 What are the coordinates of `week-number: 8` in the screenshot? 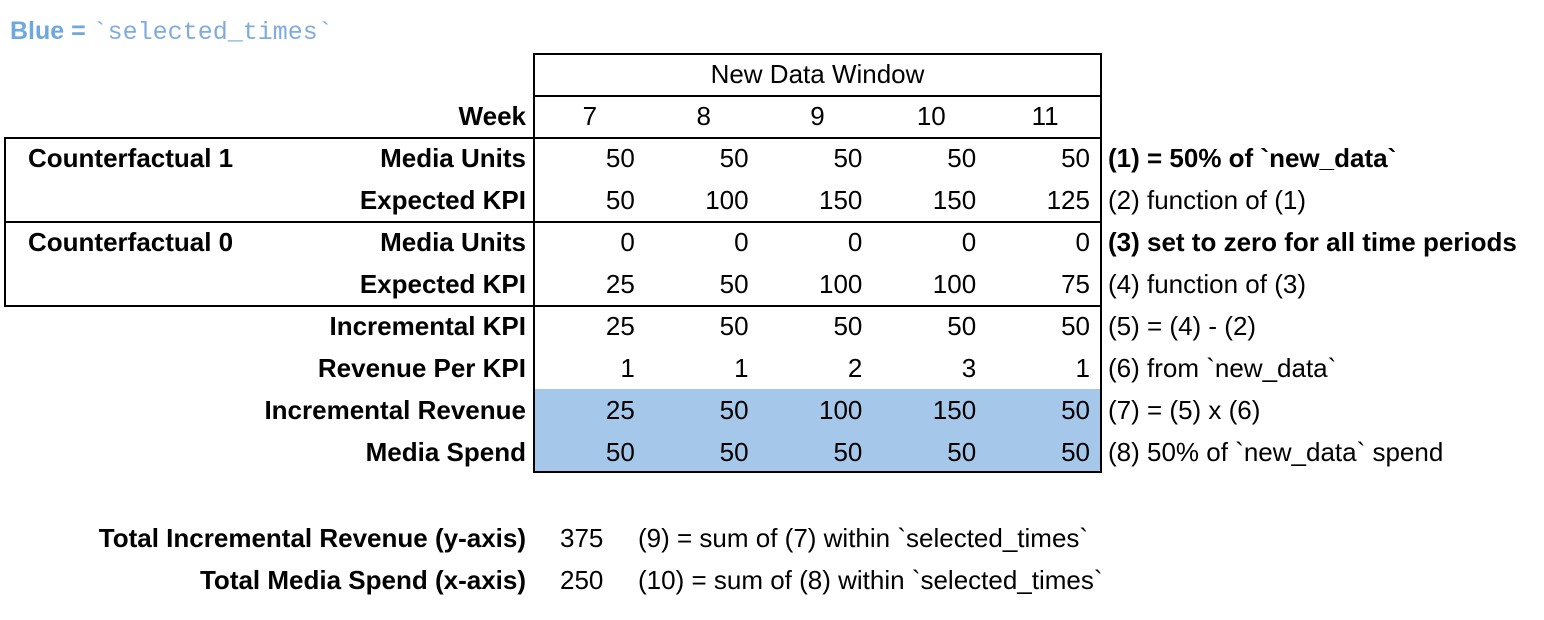 It's located at (703, 116).